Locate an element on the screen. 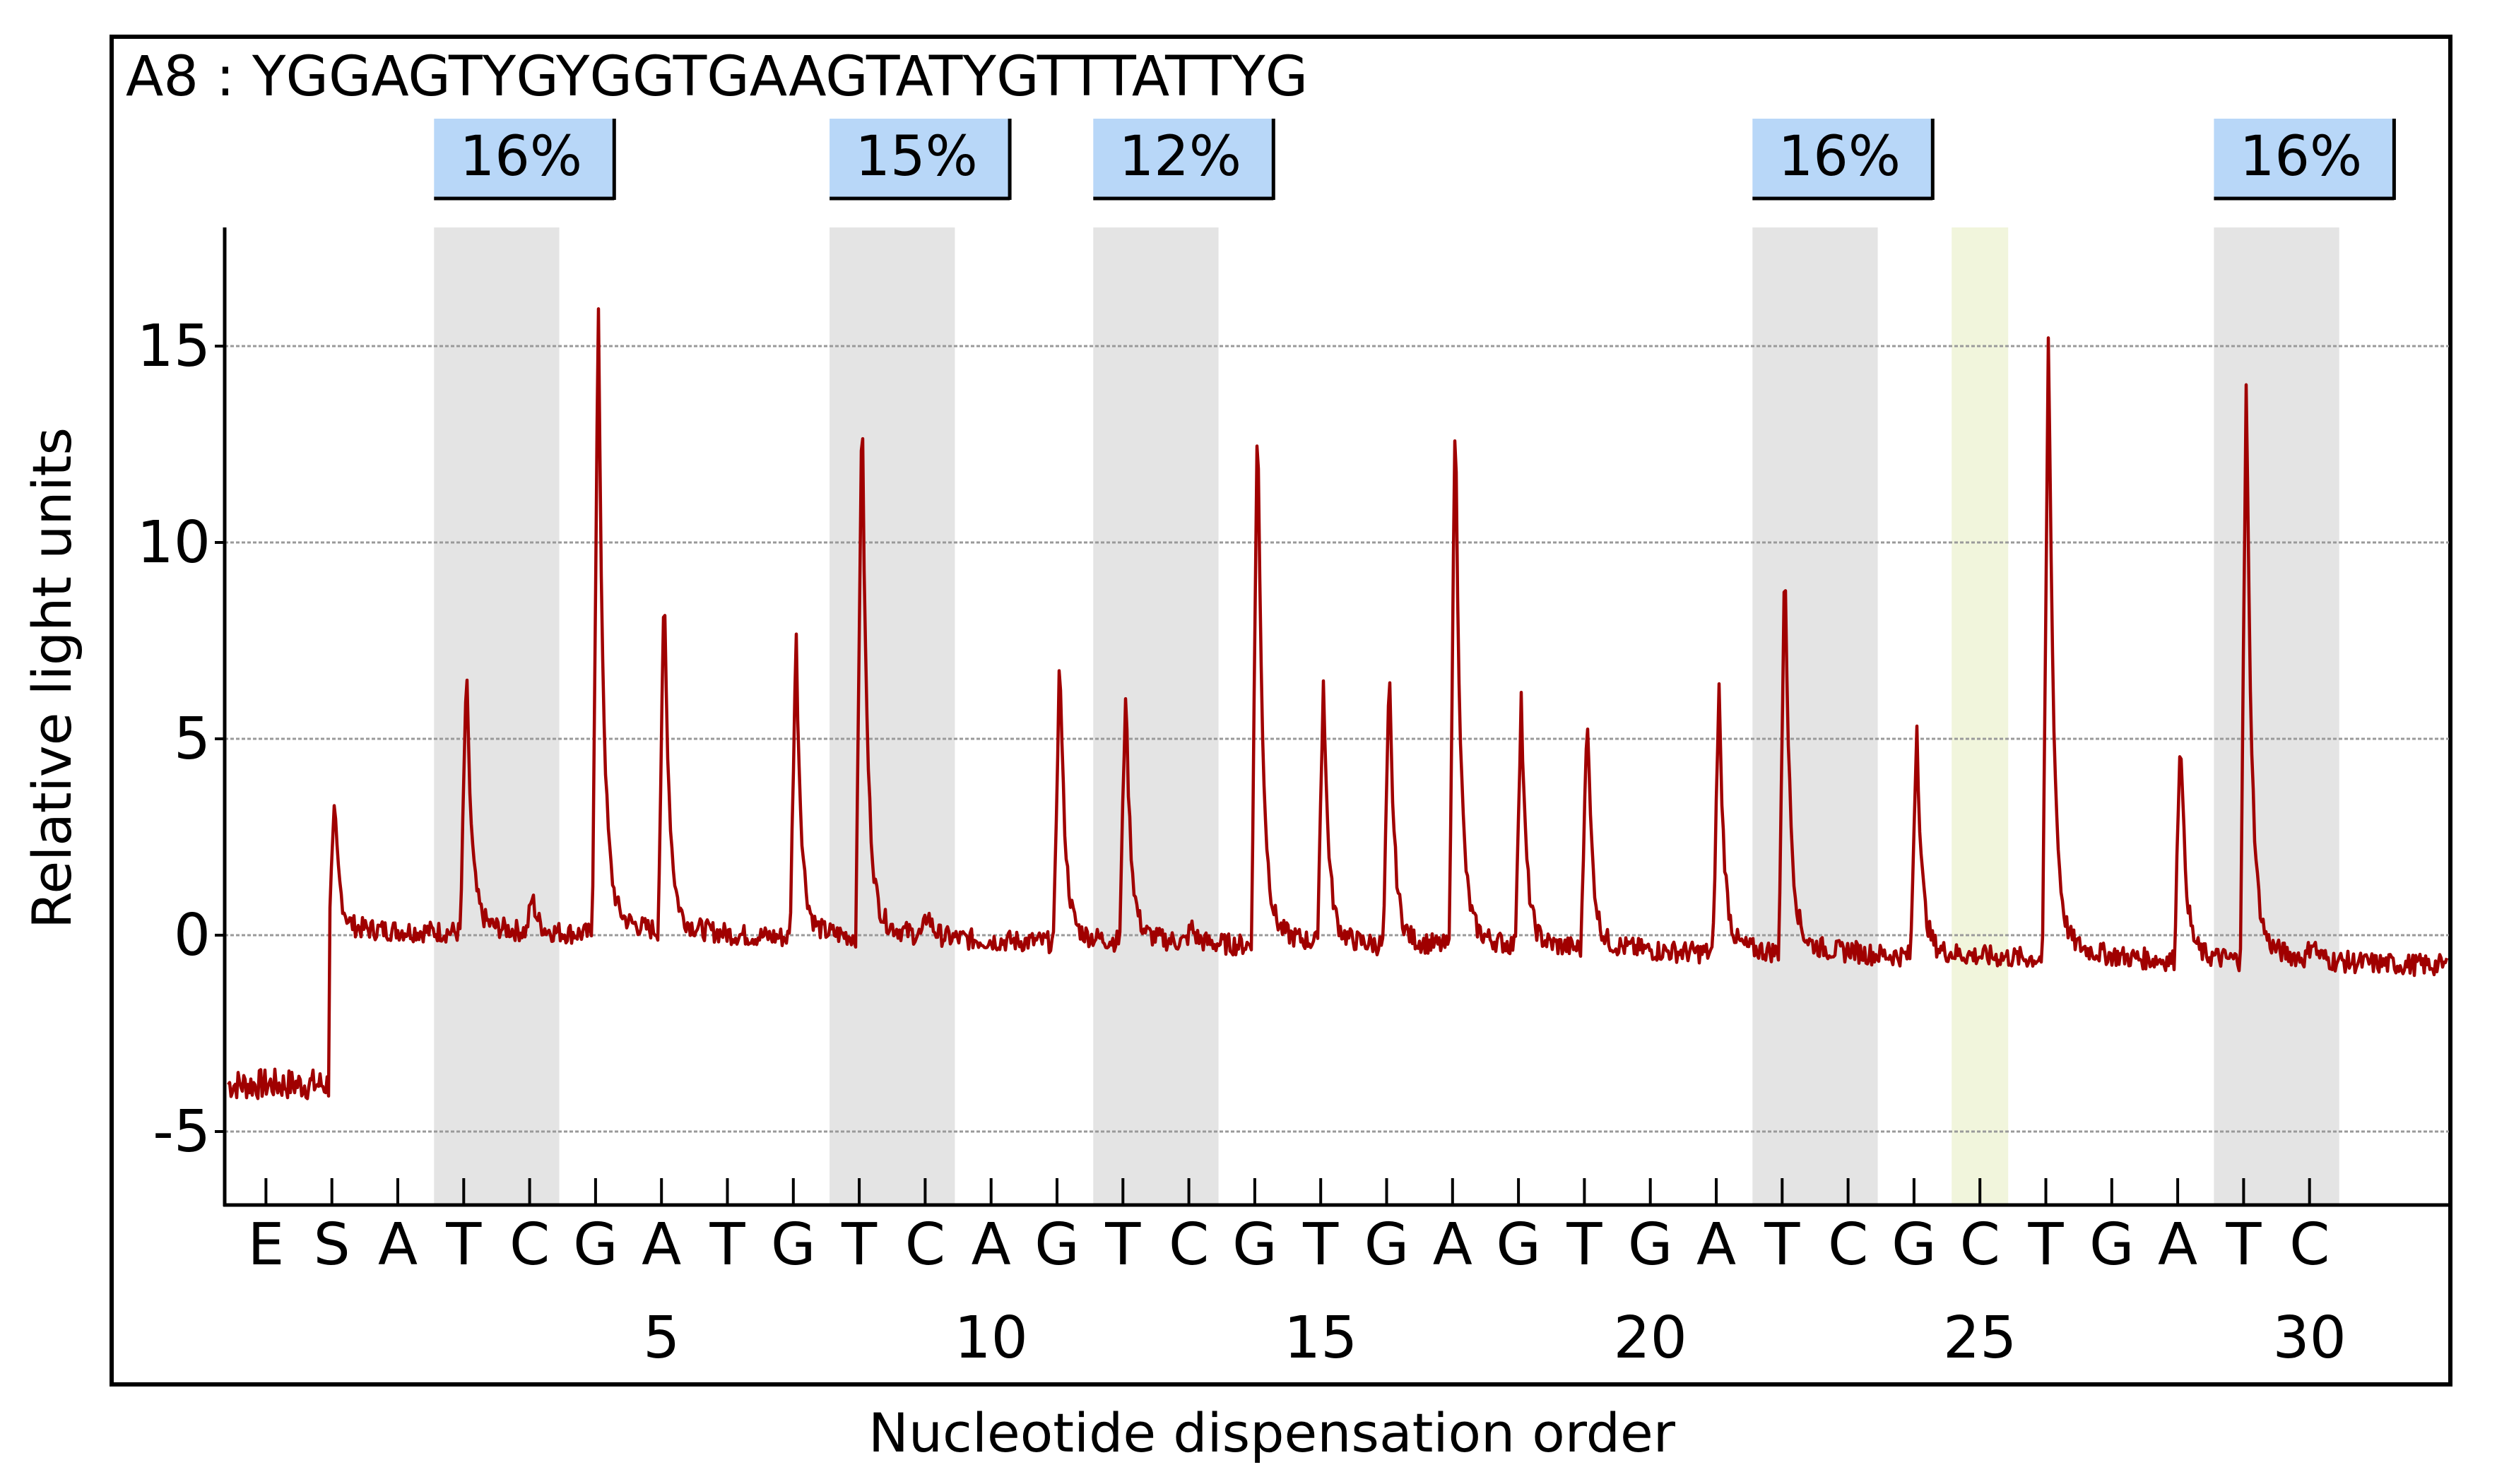 The height and width of the screenshot is (1484, 2509). dispensation-11: C is located at coordinates (925, 1244).